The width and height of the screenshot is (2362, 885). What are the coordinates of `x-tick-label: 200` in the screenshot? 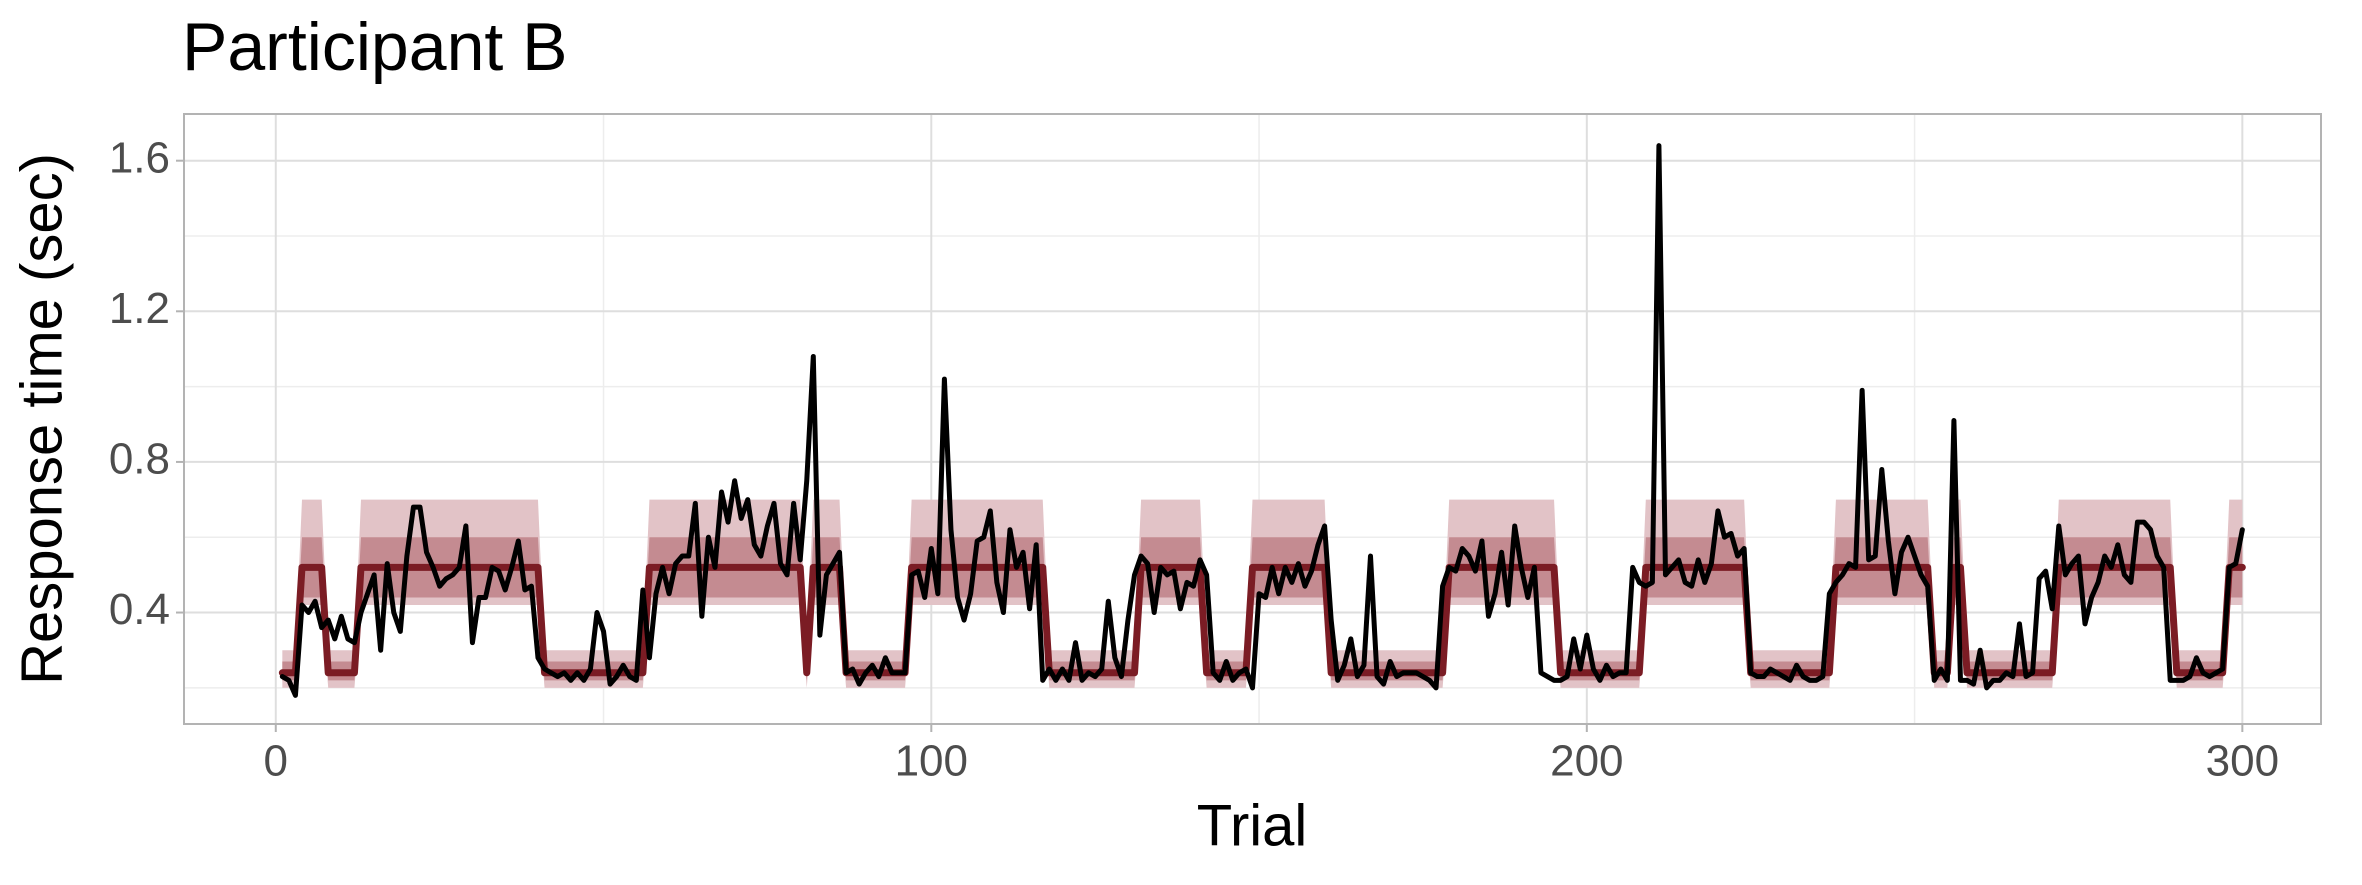 It's located at (1586, 761).